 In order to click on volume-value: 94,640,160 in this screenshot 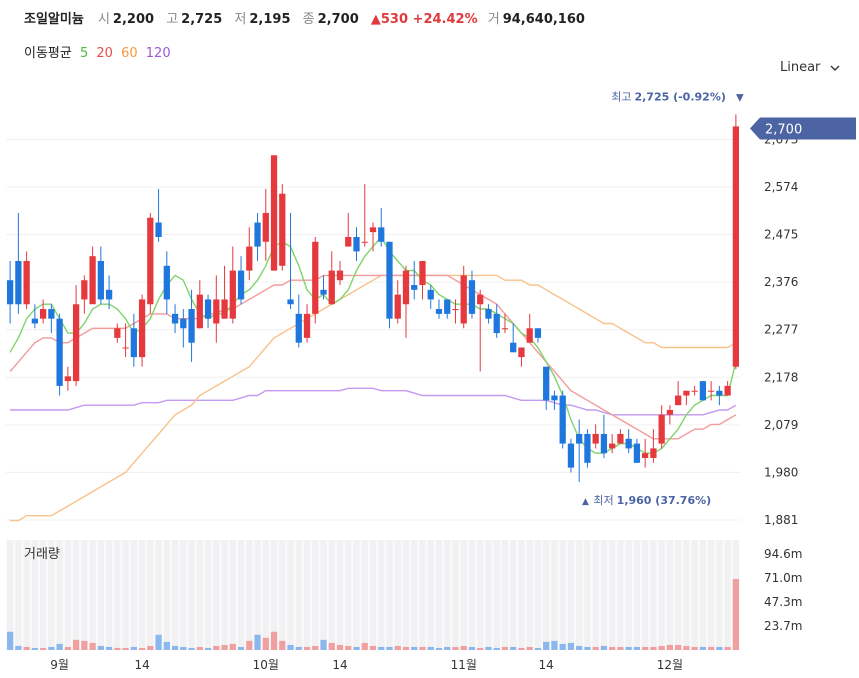, I will do `click(543, 19)`.